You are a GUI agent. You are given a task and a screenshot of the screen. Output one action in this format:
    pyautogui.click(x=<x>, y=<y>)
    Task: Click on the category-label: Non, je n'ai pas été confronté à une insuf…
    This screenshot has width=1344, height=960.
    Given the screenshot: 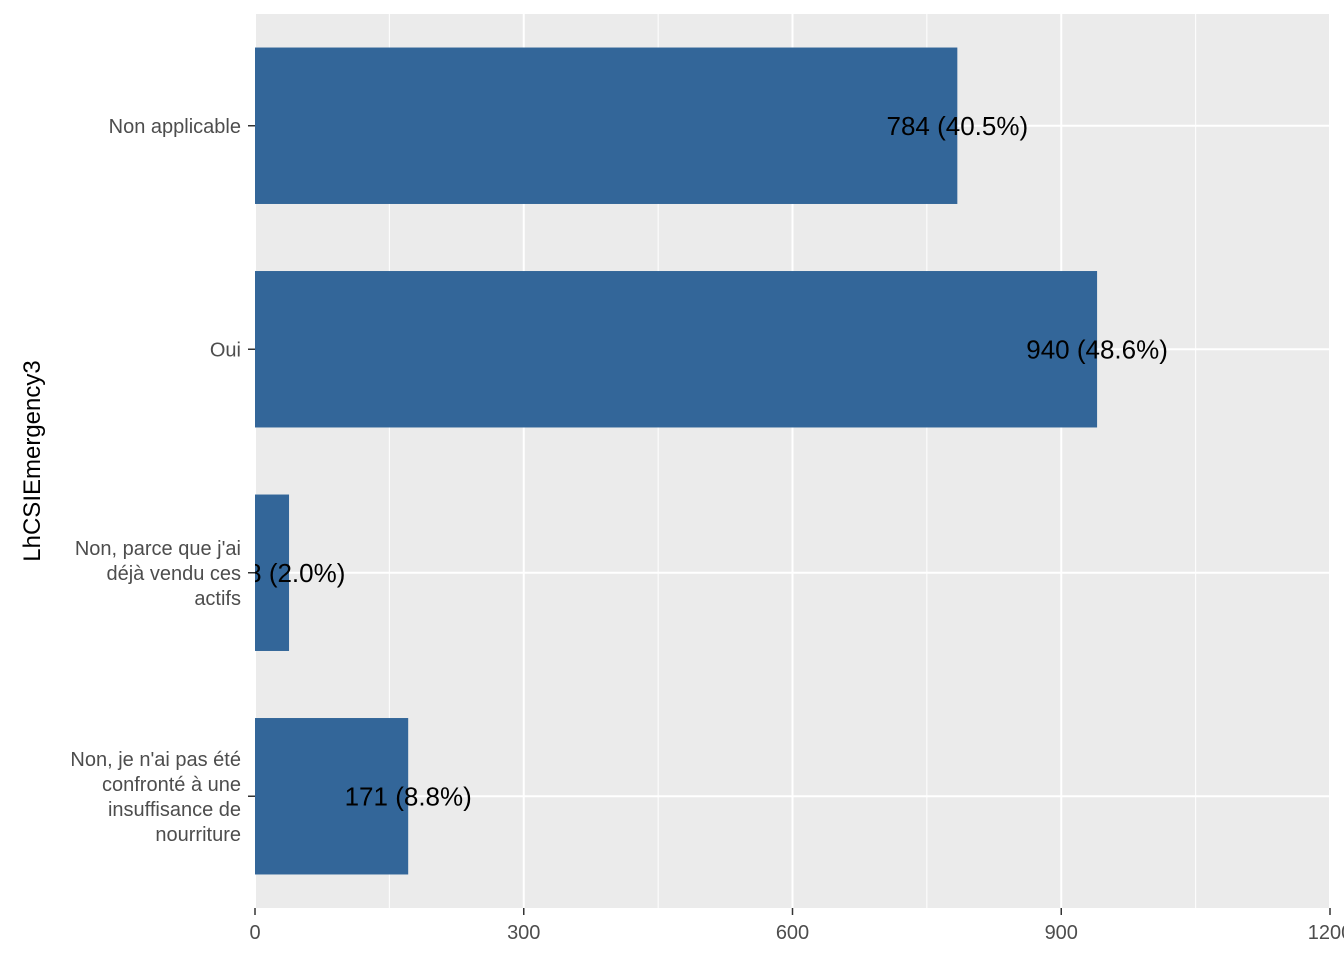 What is the action you would take?
    pyautogui.click(x=155, y=797)
    